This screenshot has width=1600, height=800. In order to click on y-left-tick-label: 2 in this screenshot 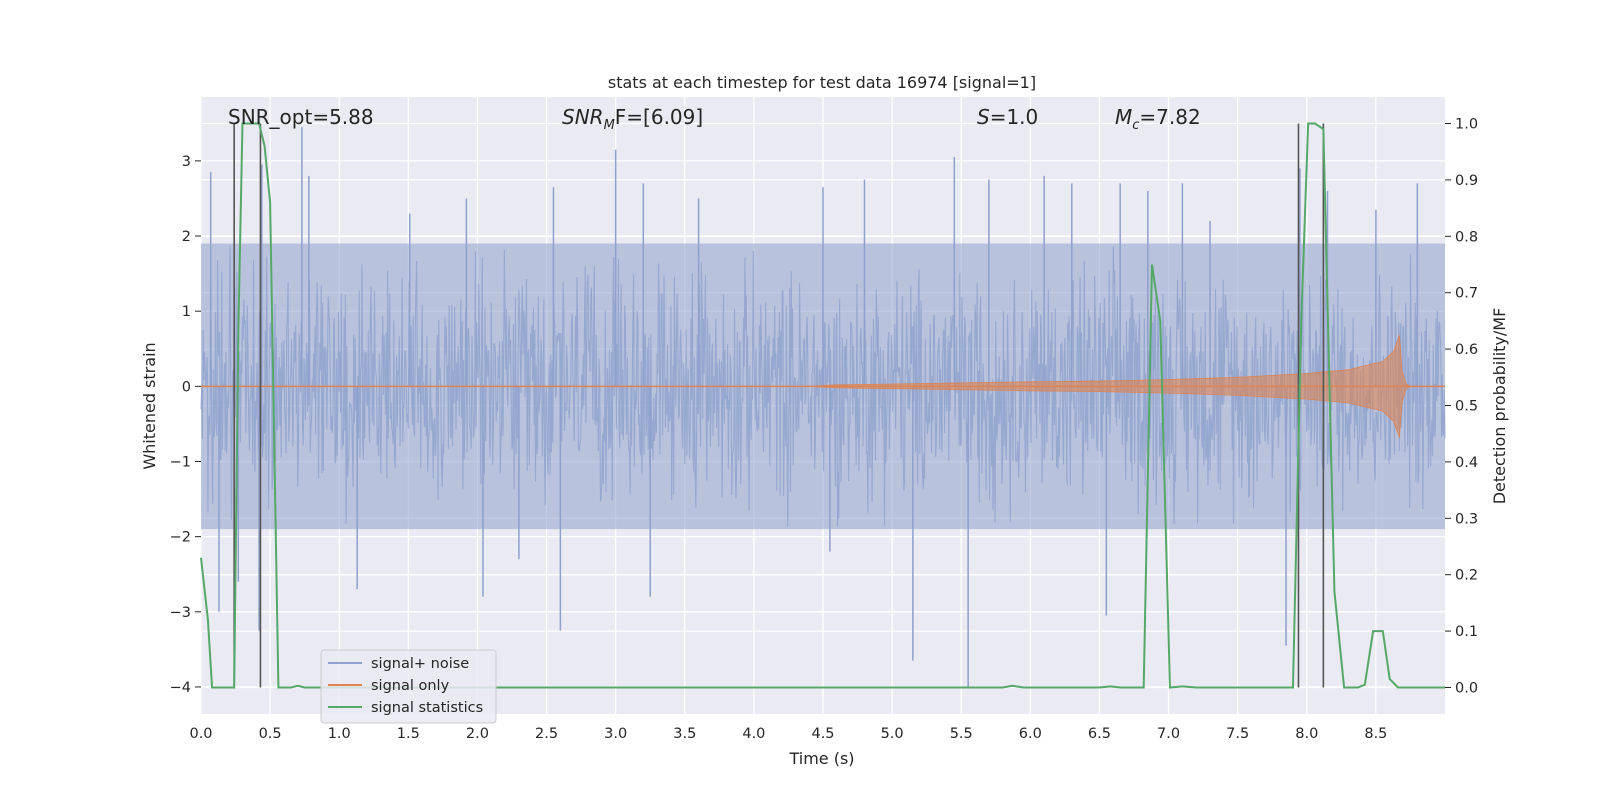, I will do `click(186, 237)`.